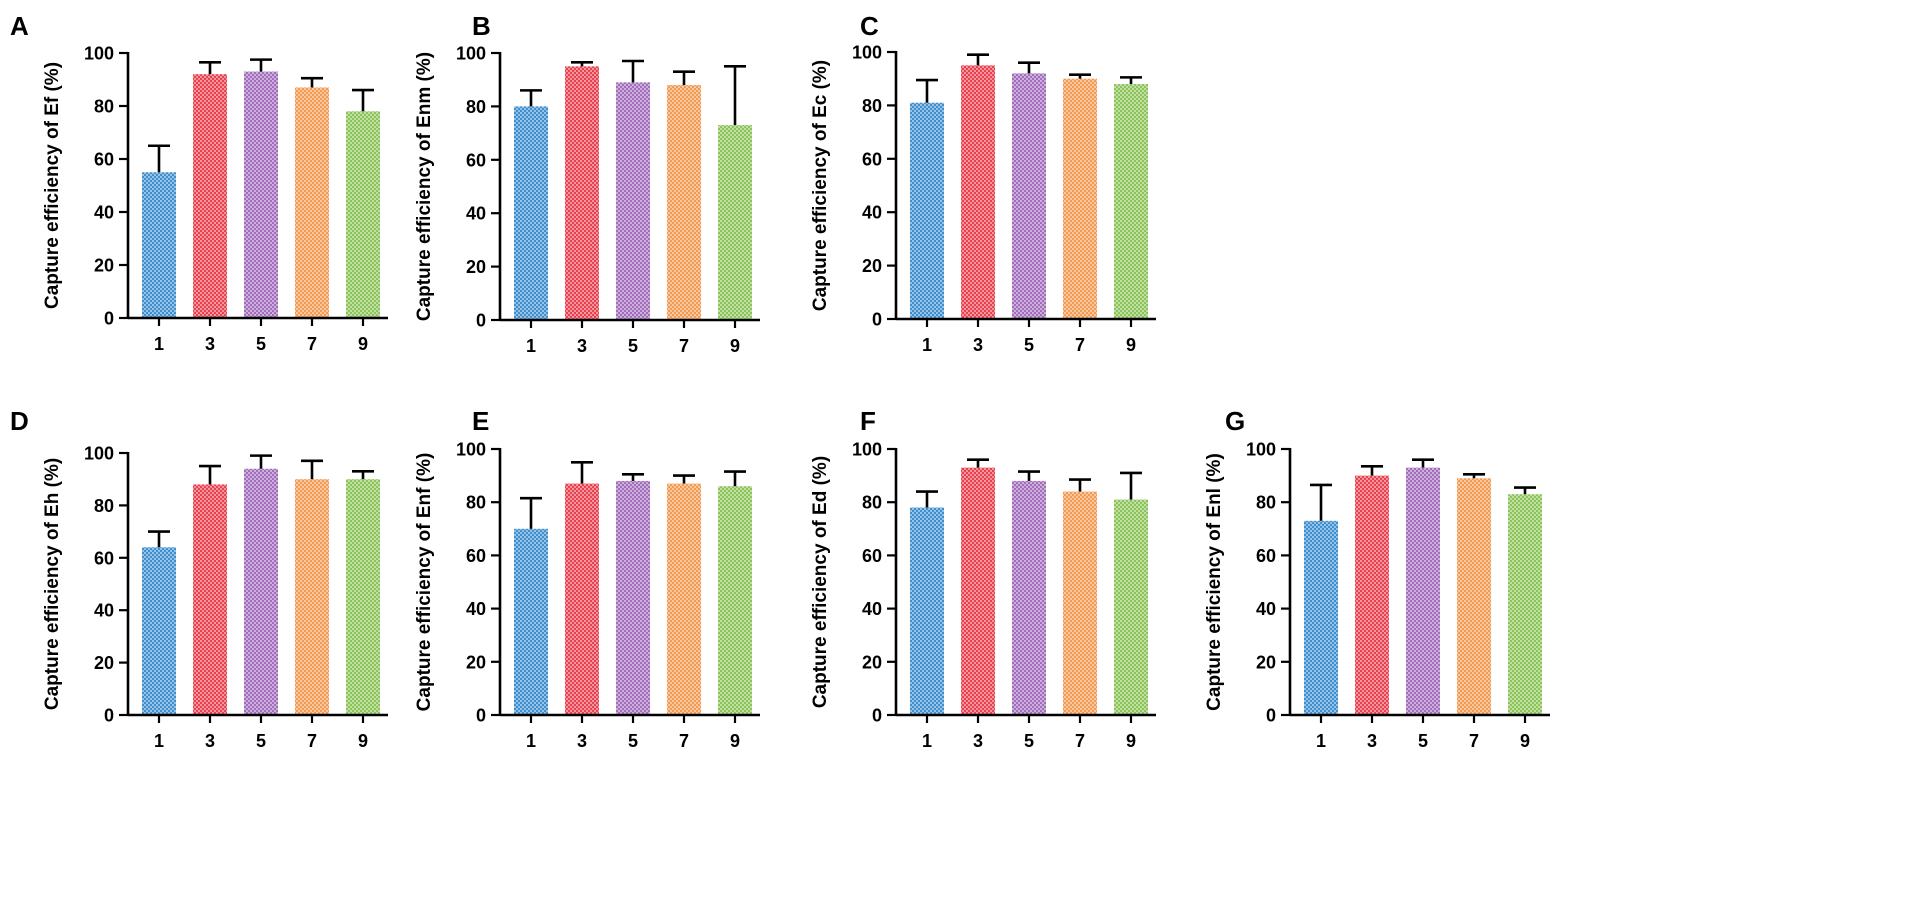 This screenshot has height=917, width=1910. I want to click on y-axis-label: Capture efficiency of Enm (%), so click(424, 186).